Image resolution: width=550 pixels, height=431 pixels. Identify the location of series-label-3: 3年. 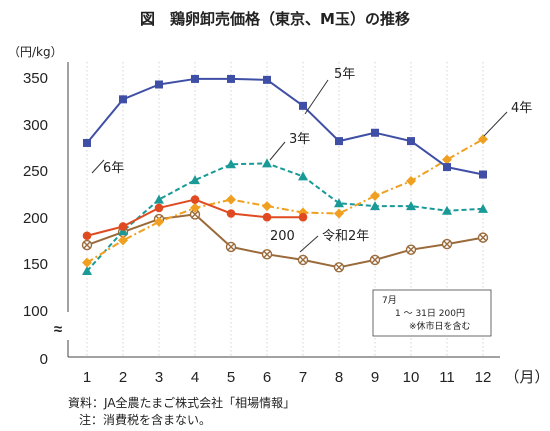
(299, 139).